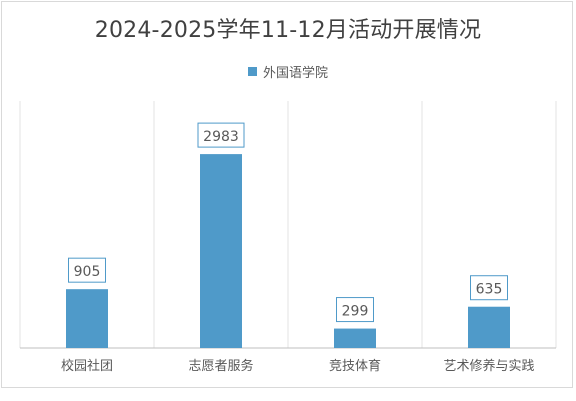  What do you see at coordinates (87, 366) in the screenshot?
I see `x-tick-label: 校园社团` at bounding box center [87, 366].